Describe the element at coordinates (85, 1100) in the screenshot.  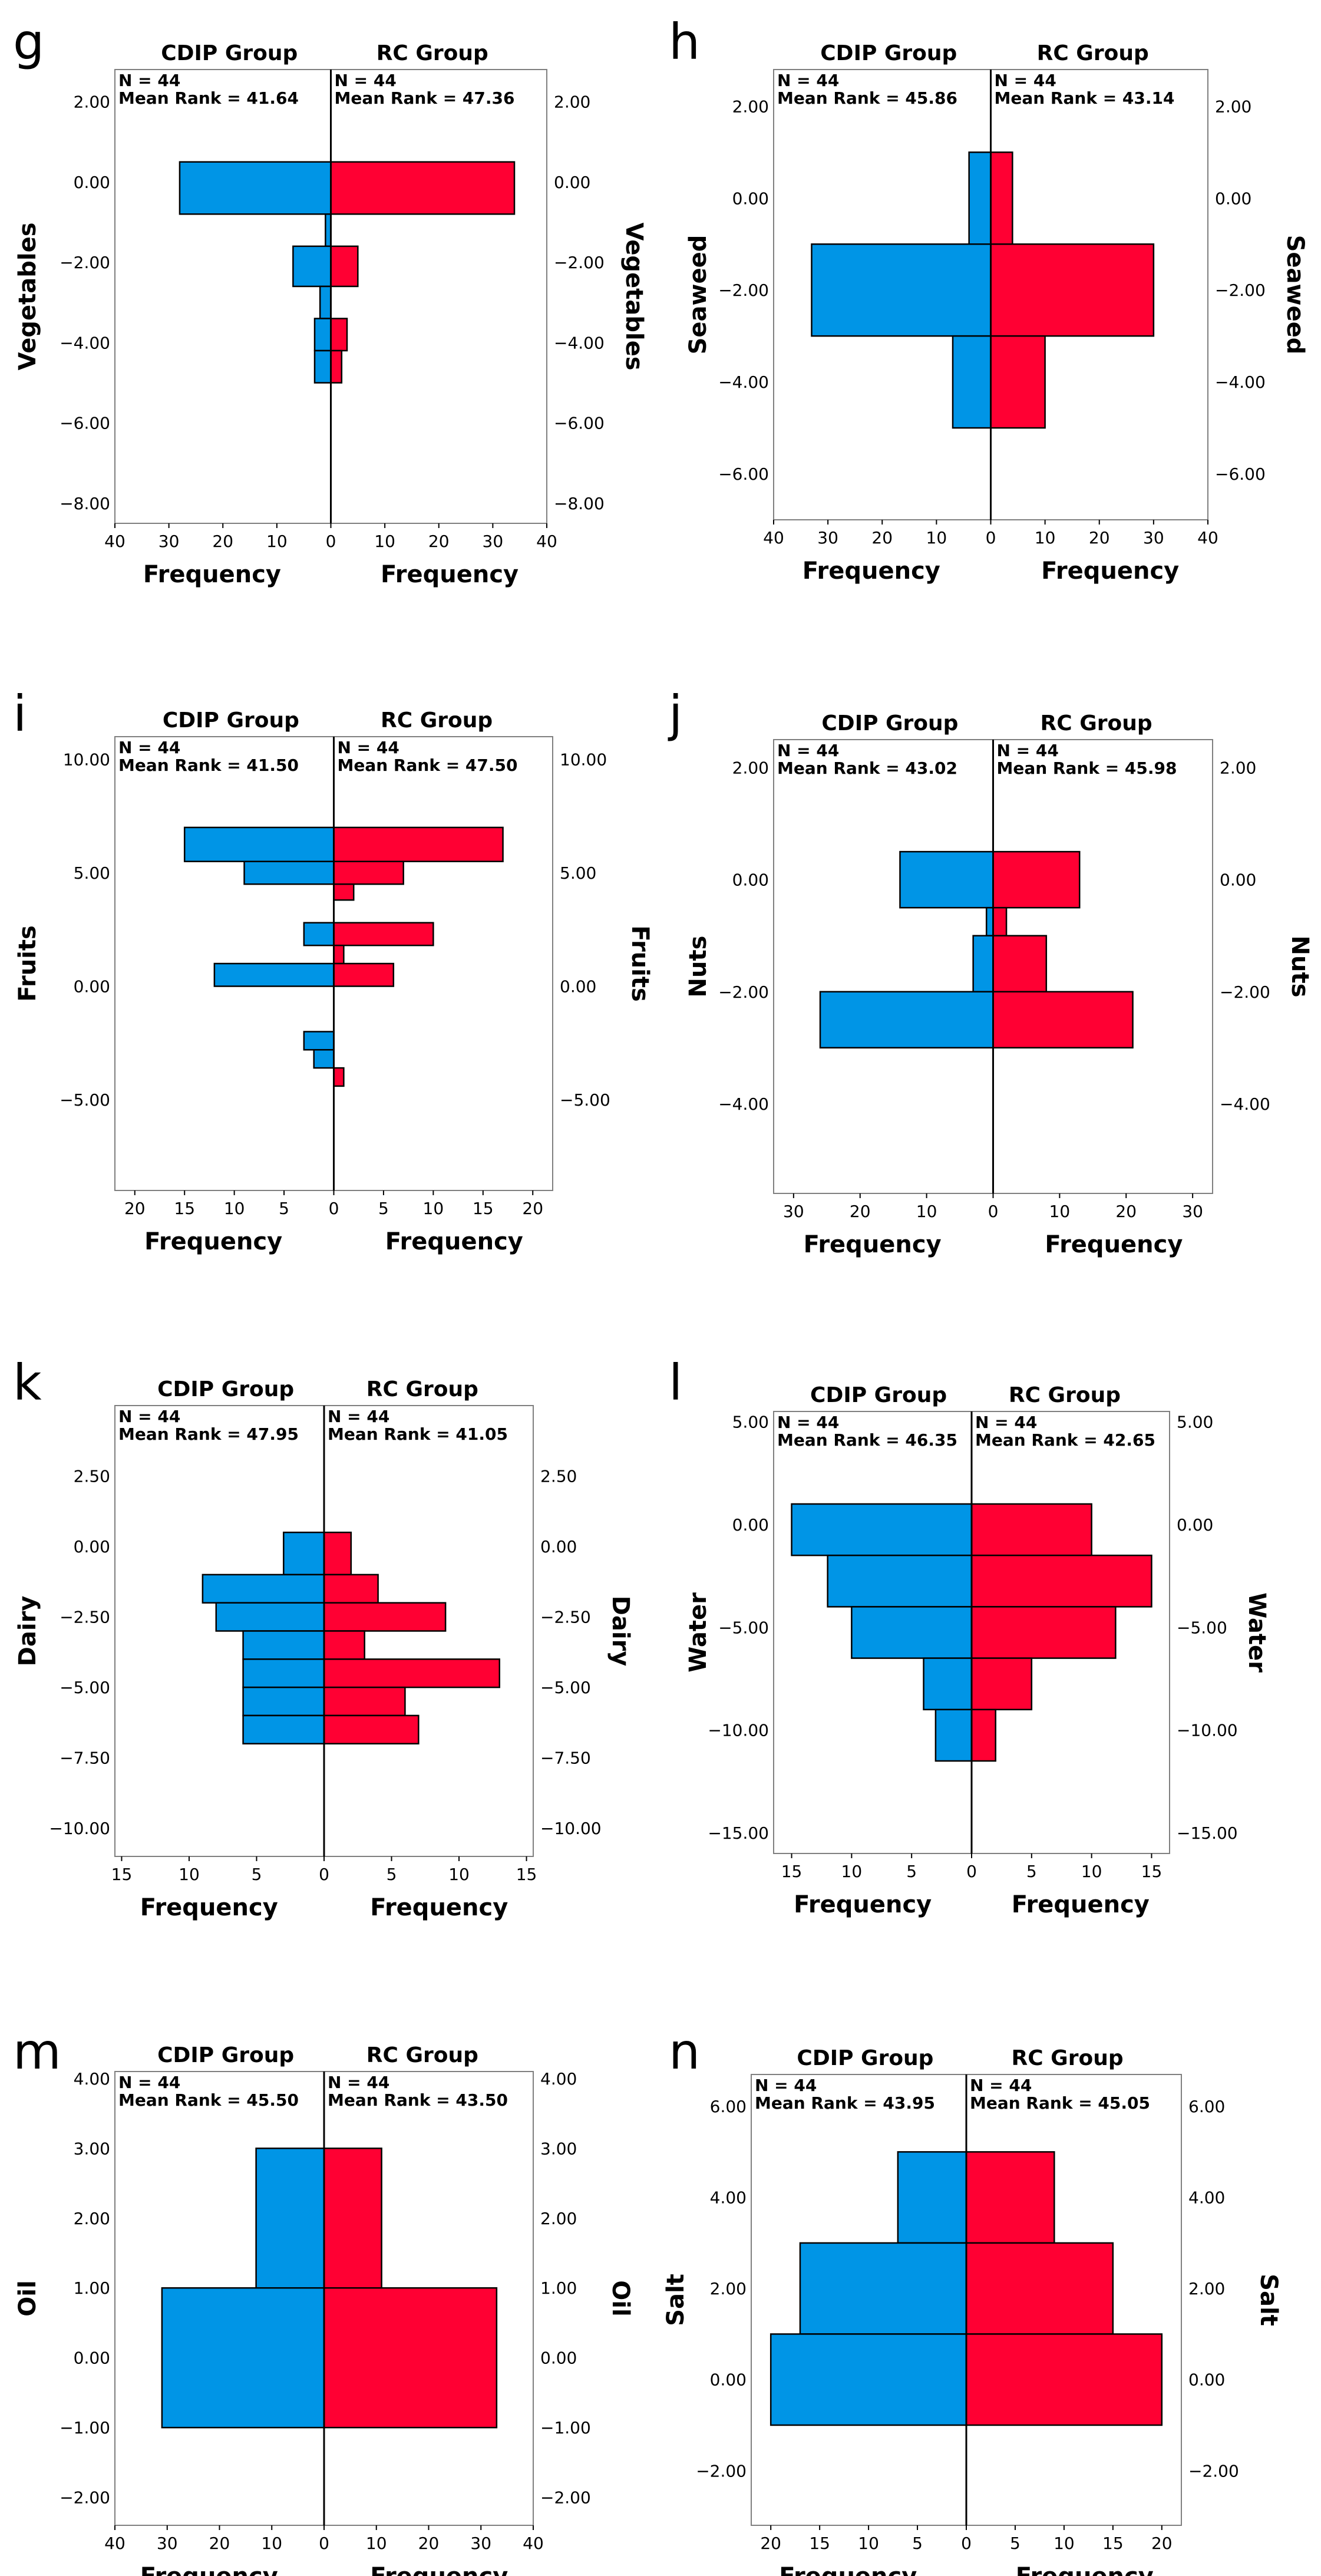
I see `ytick-label-left: −5.00` at that location.